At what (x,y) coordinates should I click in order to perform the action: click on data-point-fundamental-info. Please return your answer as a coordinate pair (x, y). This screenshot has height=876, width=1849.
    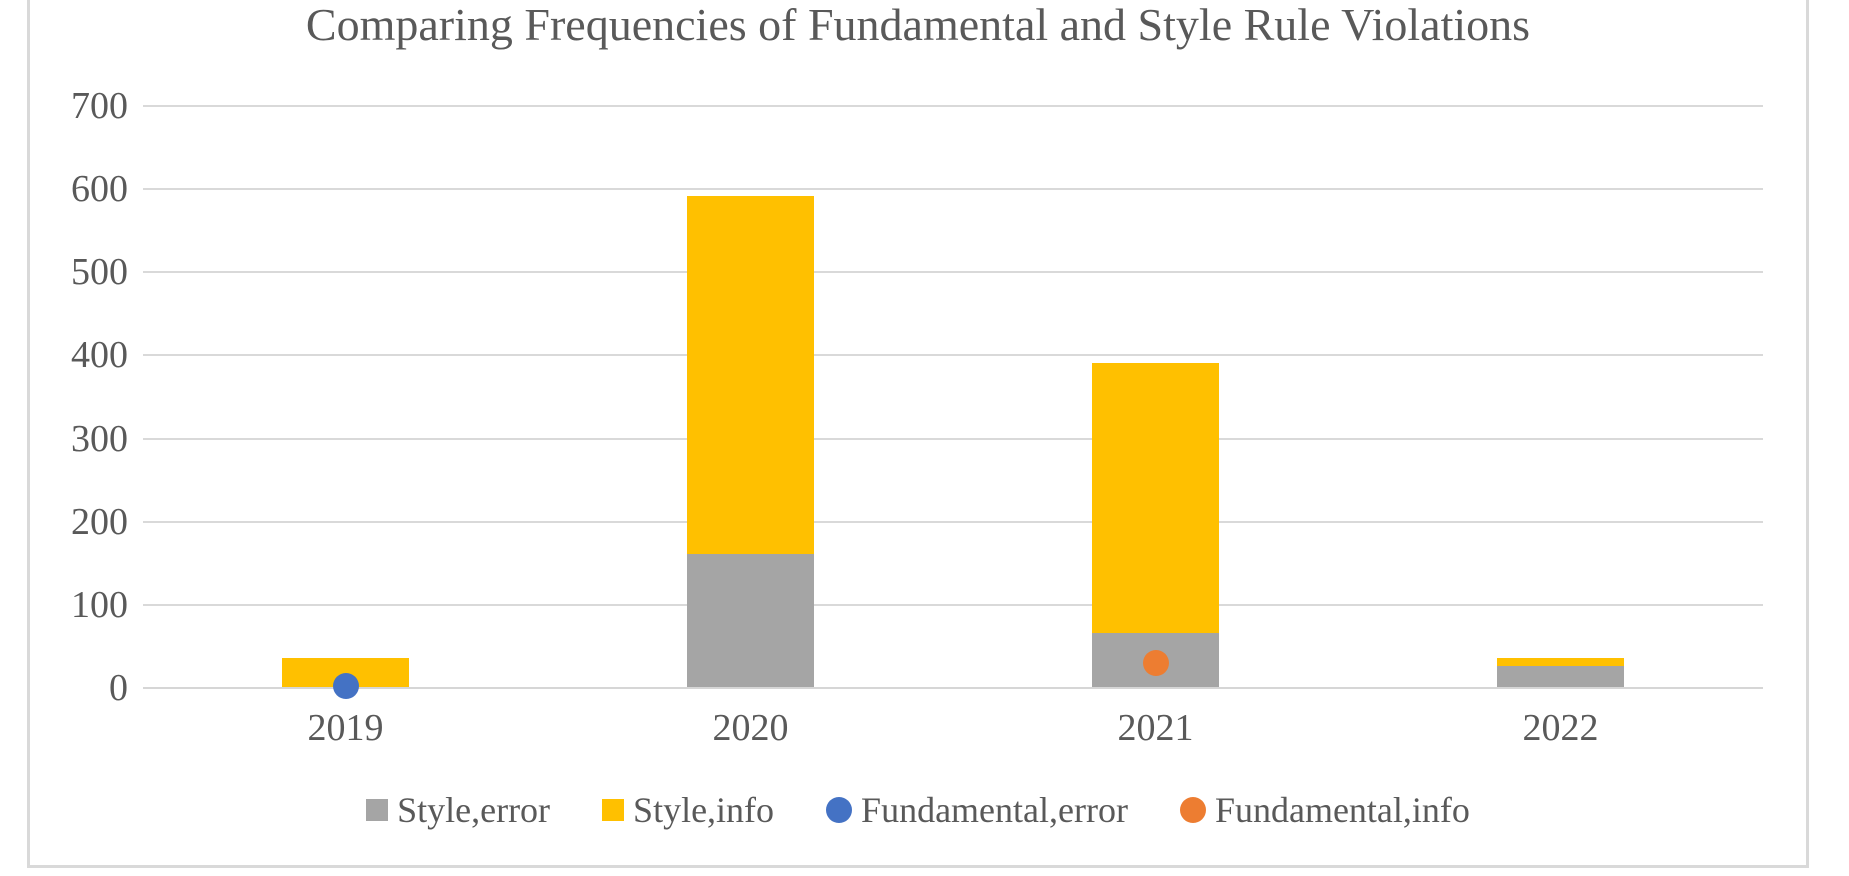
    Looking at the image, I should click on (1155, 663).